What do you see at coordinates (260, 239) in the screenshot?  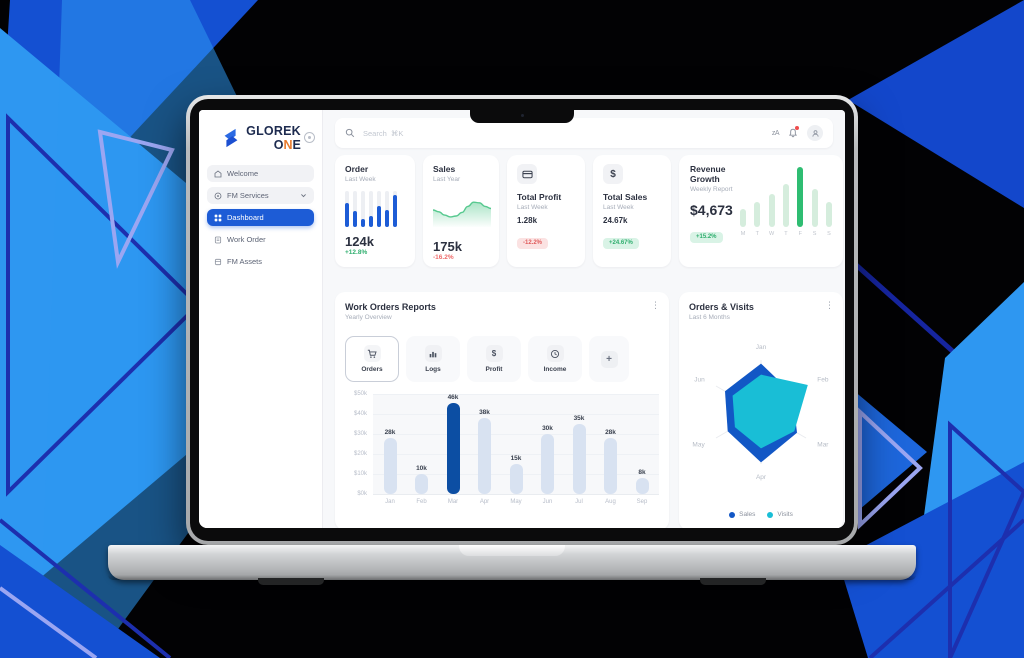 I see `sidebar-item-work-order: Work Order` at bounding box center [260, 239].